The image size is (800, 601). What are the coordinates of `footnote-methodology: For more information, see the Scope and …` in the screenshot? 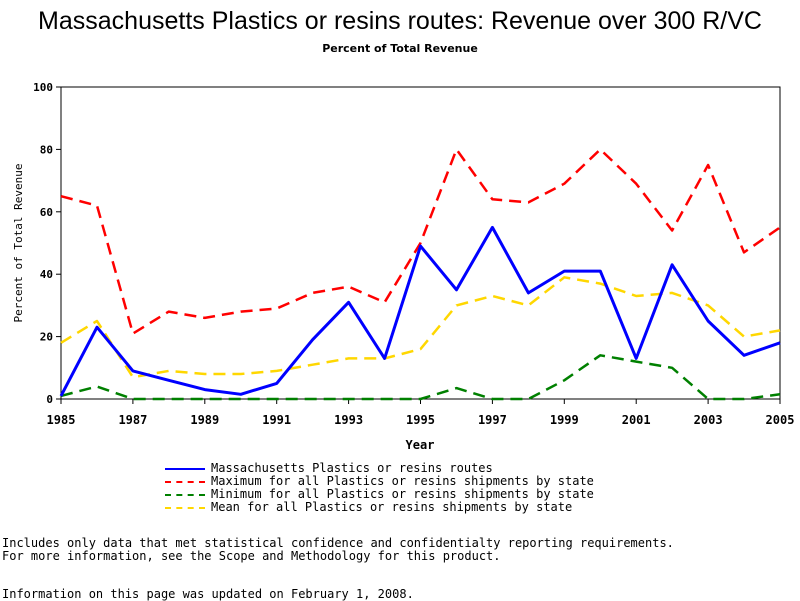 It's located at (251, 556).